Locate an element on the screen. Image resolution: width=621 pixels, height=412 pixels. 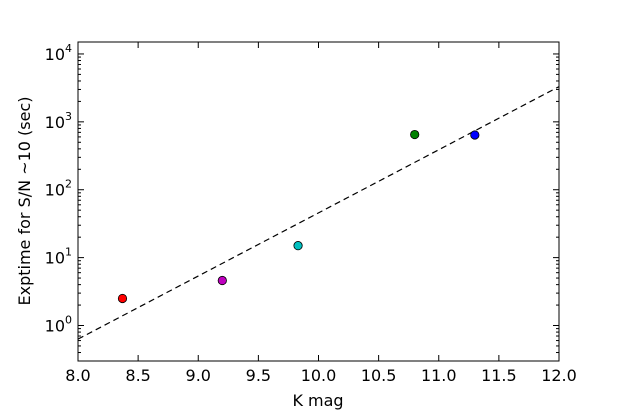
x-axis-label: K mag is located at coordinates (317, 400).